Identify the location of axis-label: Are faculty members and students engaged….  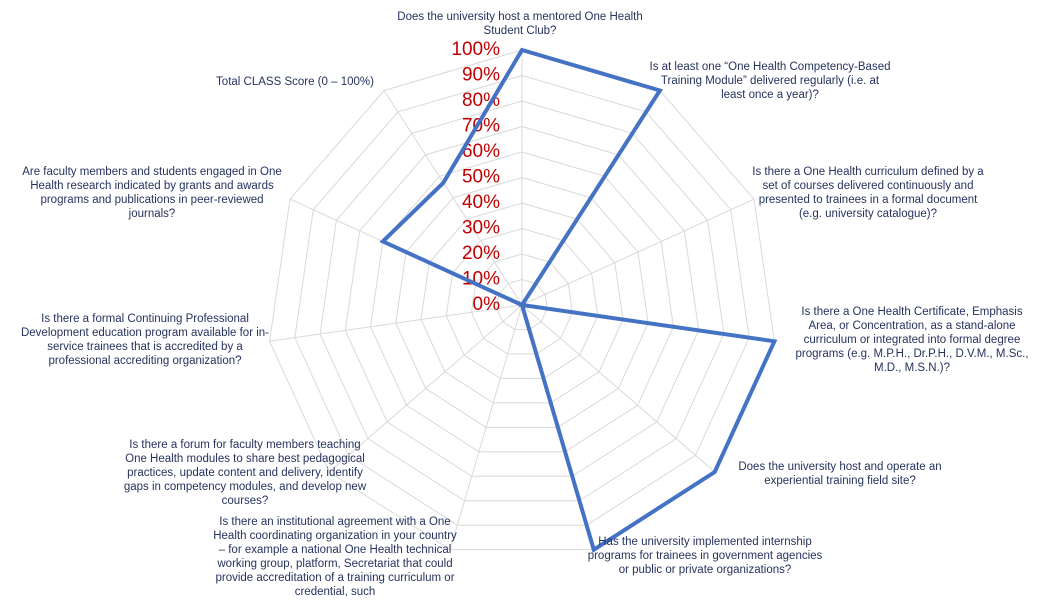
(152, 193).